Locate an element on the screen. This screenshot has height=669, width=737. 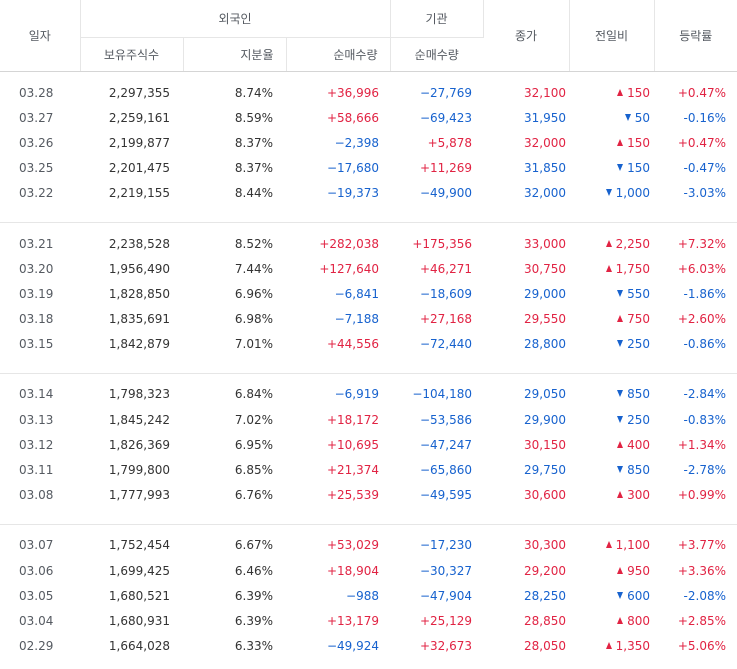
cell-institution-net: +25,129 is located at coordinates (445, 620).